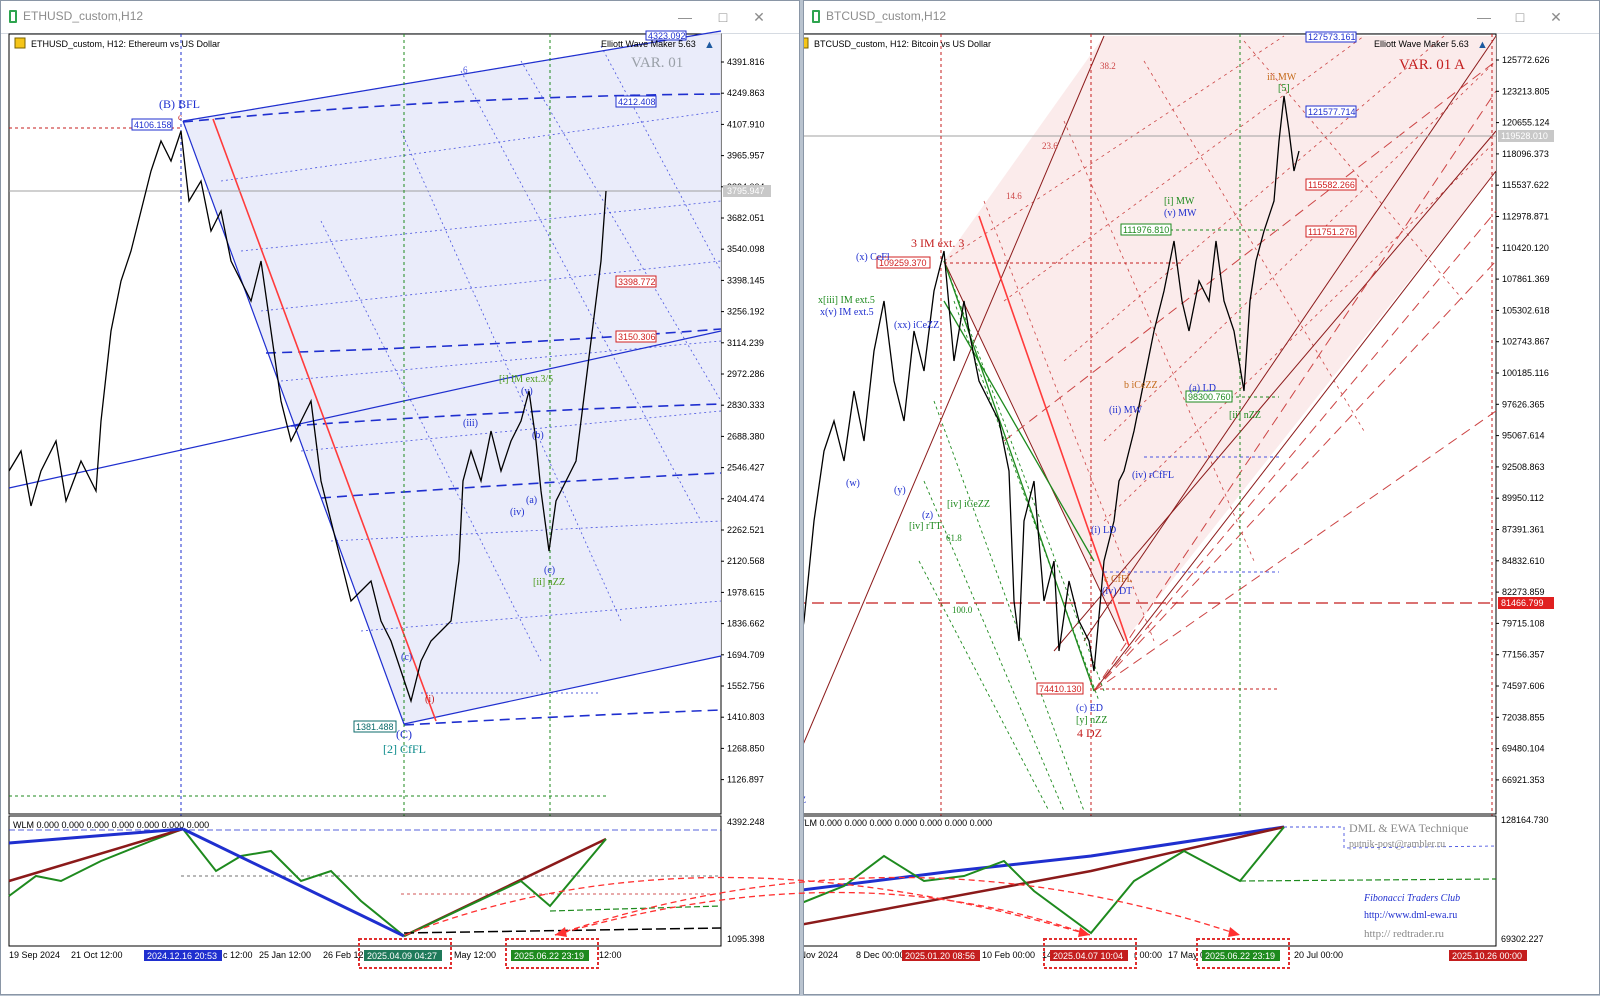  Describe the element at coordinates (1404, 934) in the screenshot. I see `credits-url2: http:// redtrader.ru` at that location.